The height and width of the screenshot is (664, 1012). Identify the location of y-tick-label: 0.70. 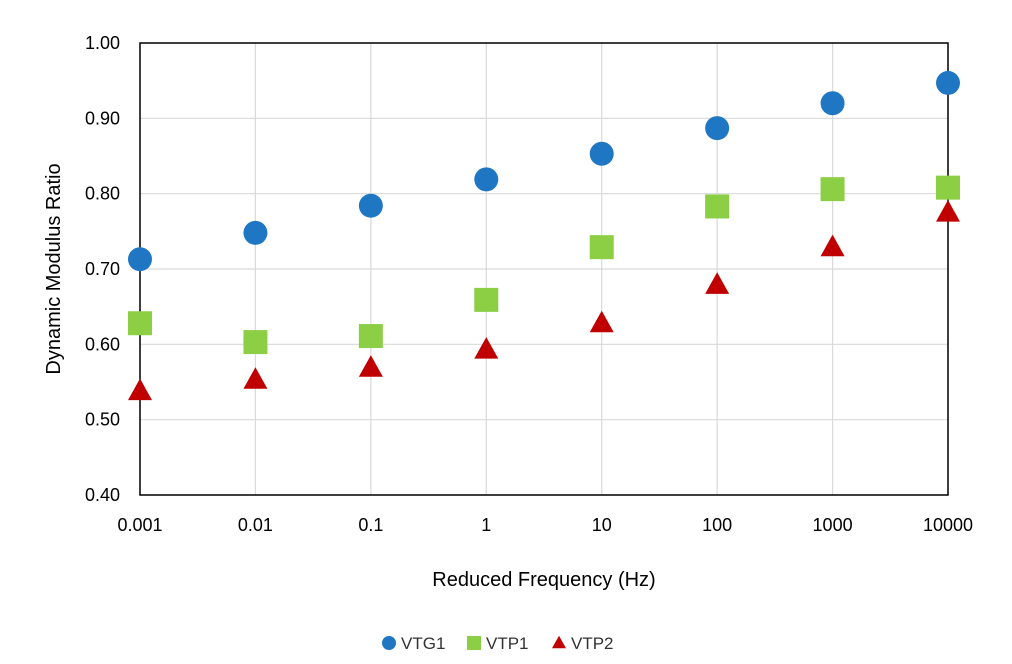
(102, 269).